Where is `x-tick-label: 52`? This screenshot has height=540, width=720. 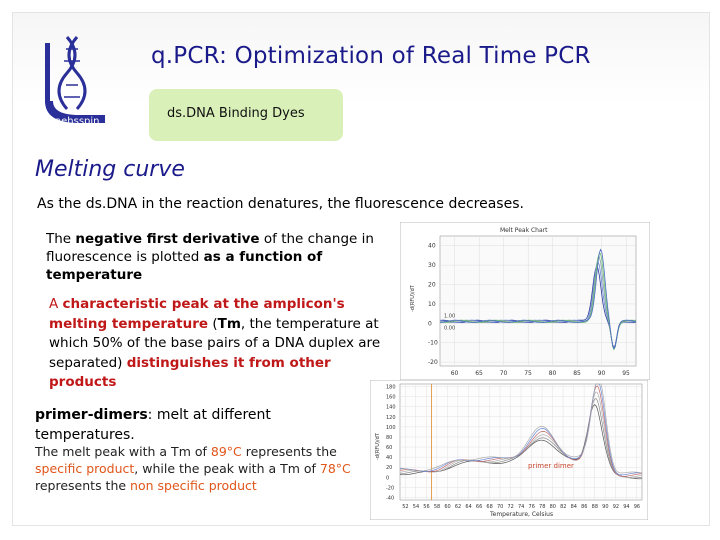 x-tick-label: 52 is located at coordinates (405, 507).